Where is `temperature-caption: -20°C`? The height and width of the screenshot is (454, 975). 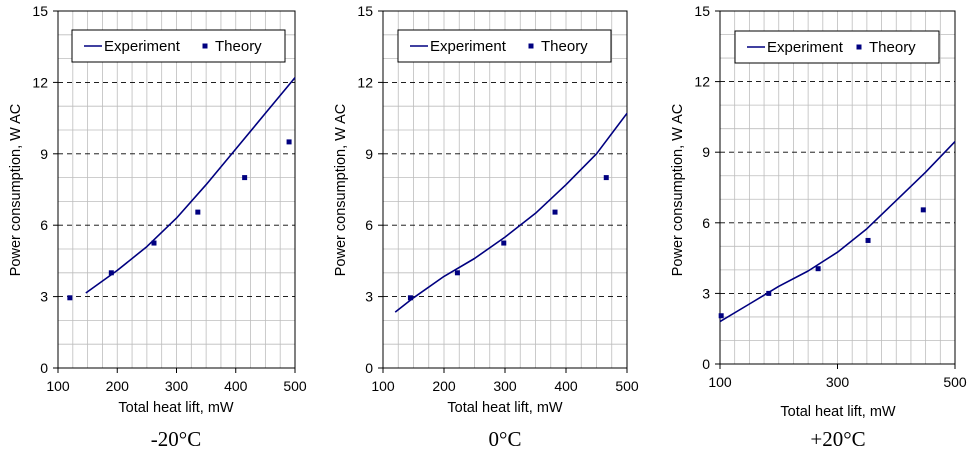
temperature-caption: -20°C is located at coordinates (176, 439).